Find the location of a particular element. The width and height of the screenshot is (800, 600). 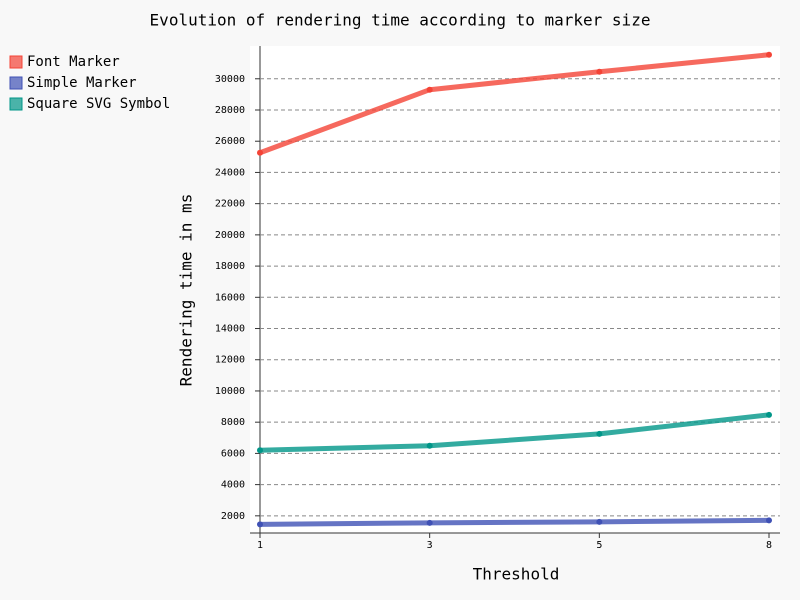

y-tick-label: 4000 is located at coordinates (233, 485).